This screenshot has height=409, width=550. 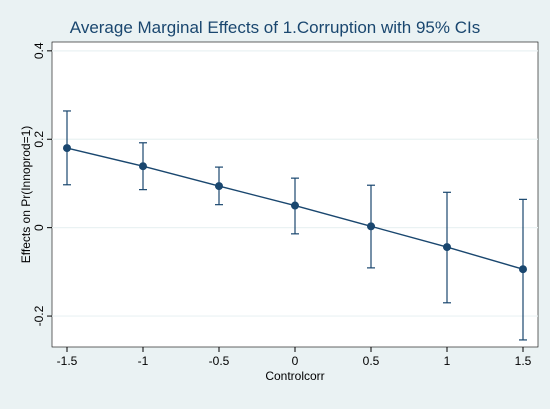 I want to click on y-tick-label: 0, so click(x=39, y=227).